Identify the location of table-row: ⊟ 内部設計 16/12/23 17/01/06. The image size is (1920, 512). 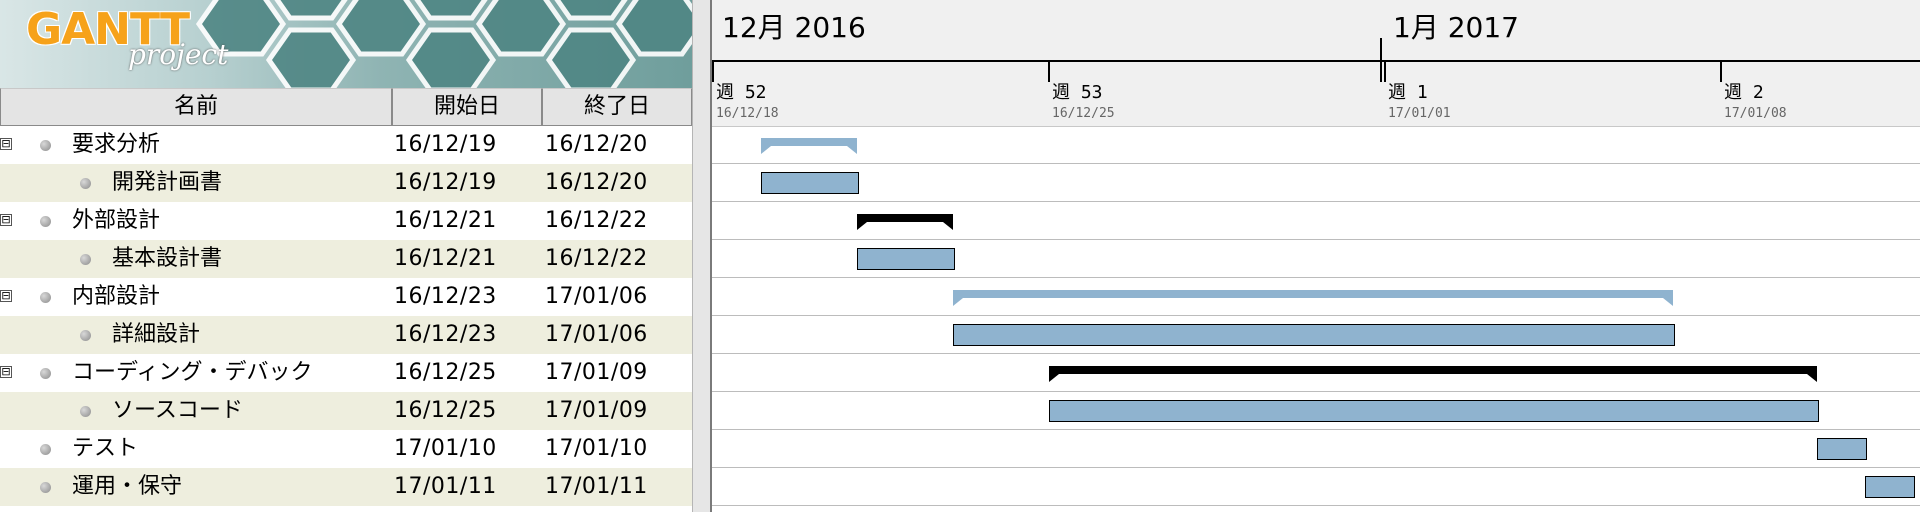
(346, 297).